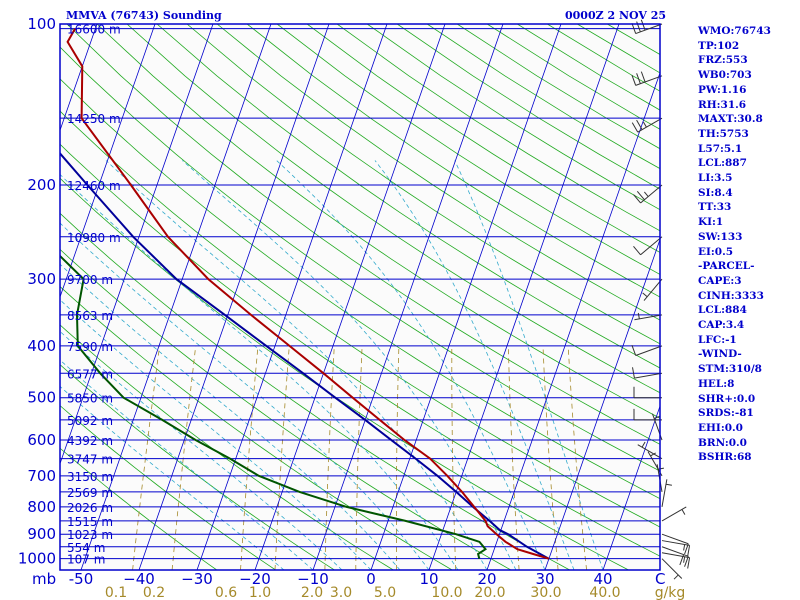  Describe the element at coordinates (94, 119) in the screenshot. I see `height-label: 14250 m` at that location.